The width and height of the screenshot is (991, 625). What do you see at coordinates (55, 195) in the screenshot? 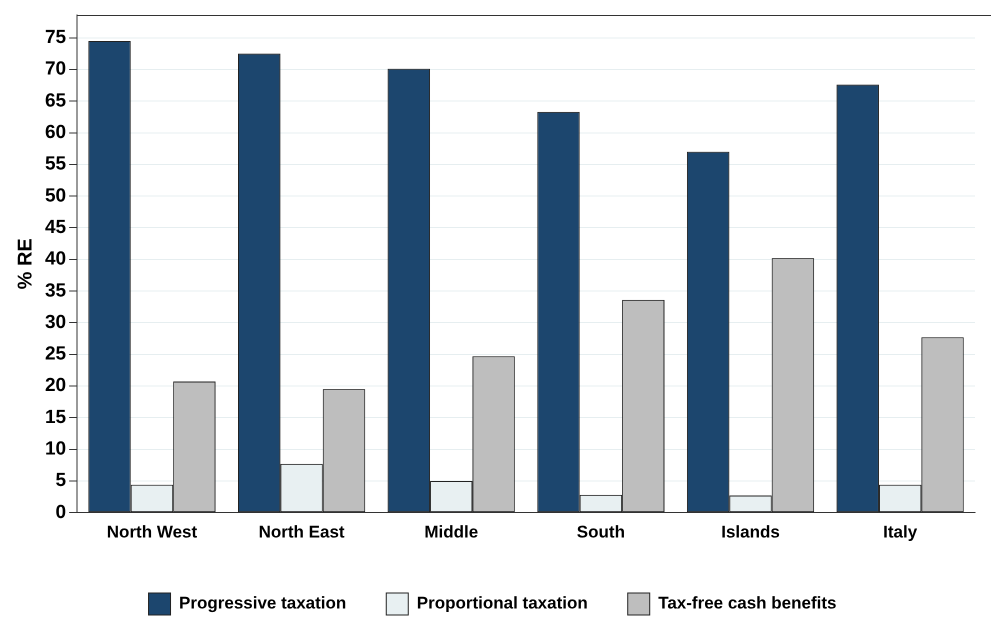
I see `y-tick-label: 50` at bounding box center [55, 195].